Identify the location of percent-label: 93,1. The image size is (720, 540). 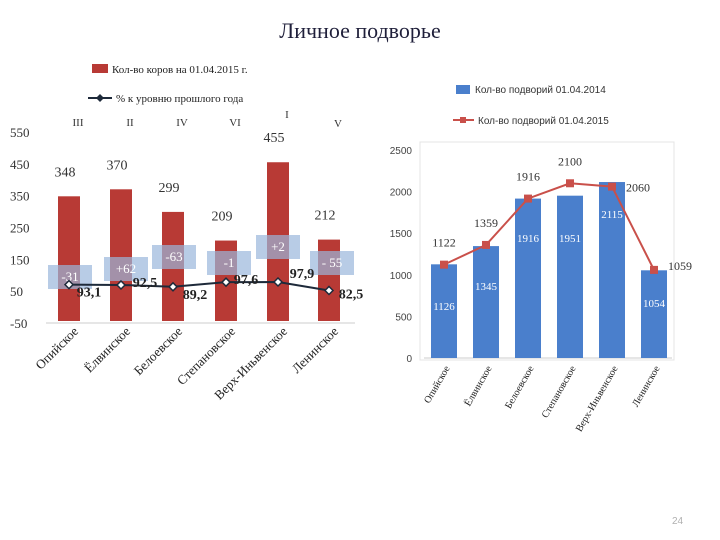
(89, 293).